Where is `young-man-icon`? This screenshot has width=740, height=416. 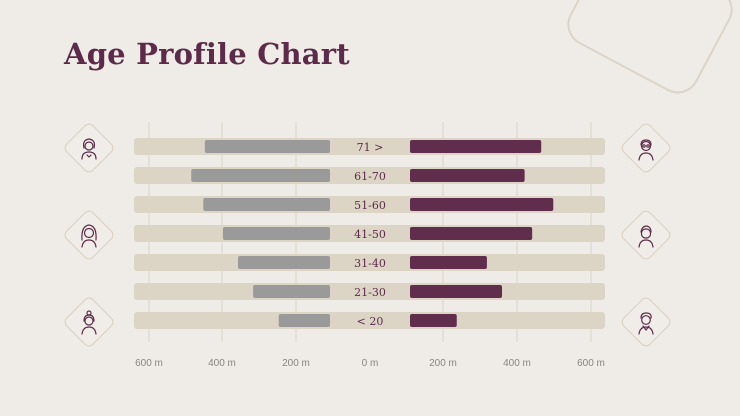 young-man-icon is located at coordinates (646, 322).